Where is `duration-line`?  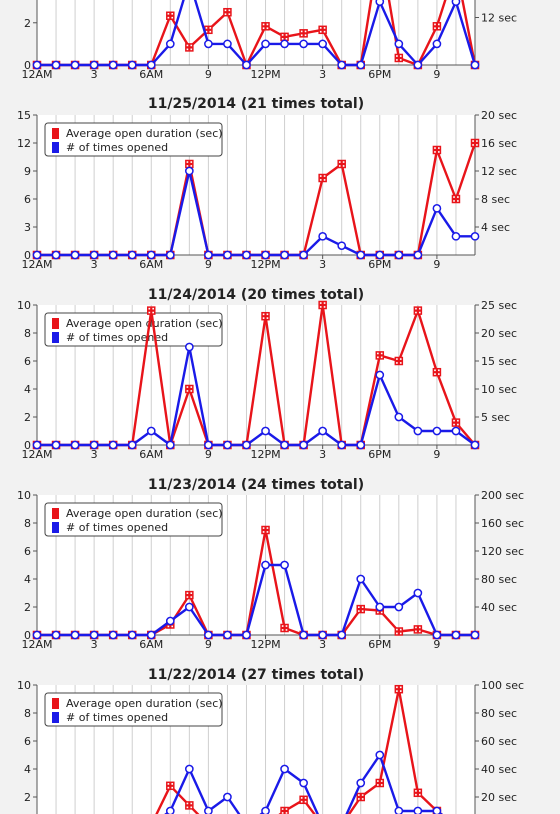
duration-line is located at coordinates (299, 751).